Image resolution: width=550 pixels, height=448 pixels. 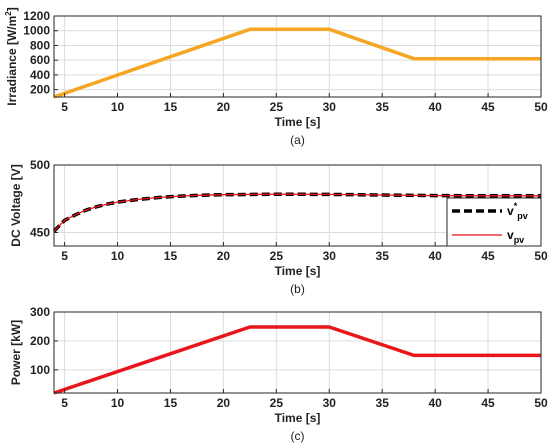 I want to click on y-tick-label: 400, so click(x=40, y=75).